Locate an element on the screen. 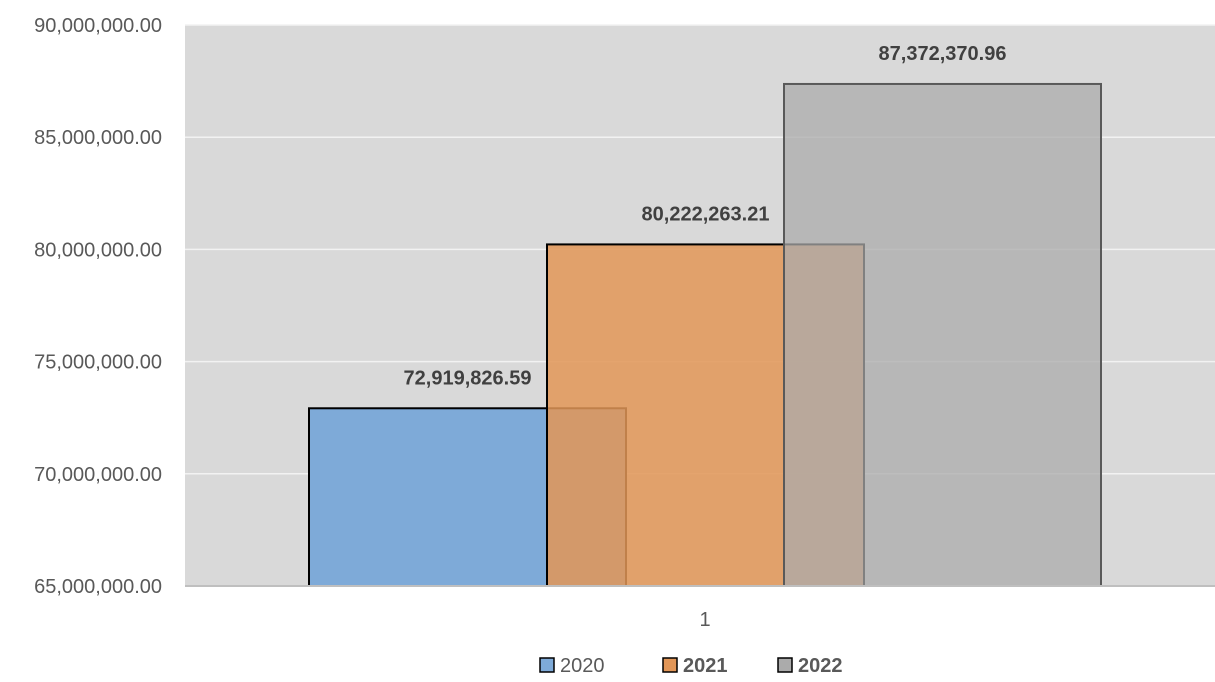 Image resolution: width=1215 pixels, height=682 pixels. legend-label-2022: 2022 is located at coordinates (820, 666).